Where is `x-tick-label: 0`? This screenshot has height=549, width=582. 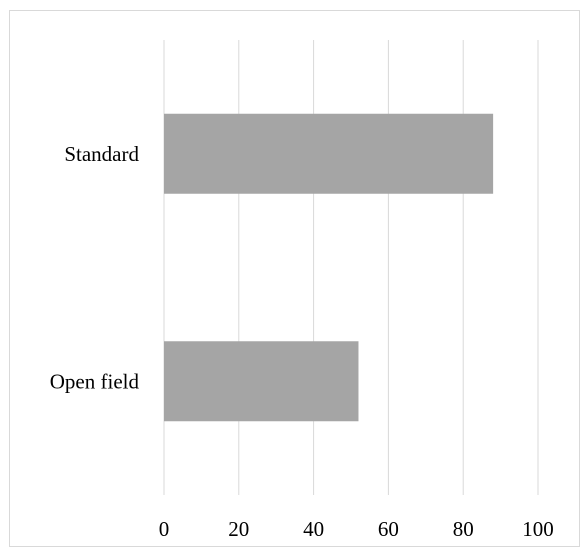 x-tick-label: 0 is located at coordinates (164, 529).